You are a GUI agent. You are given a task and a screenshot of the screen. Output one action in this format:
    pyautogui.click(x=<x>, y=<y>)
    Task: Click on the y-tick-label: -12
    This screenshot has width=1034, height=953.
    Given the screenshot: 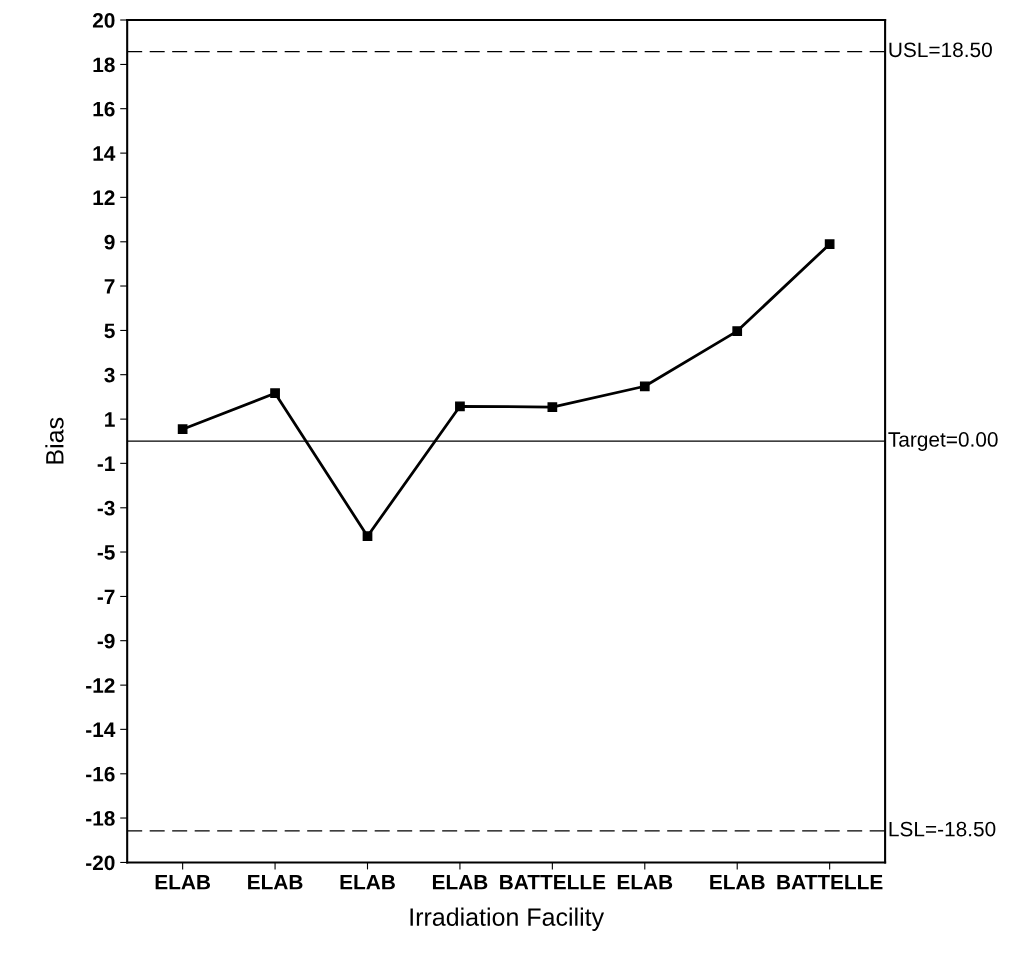 What is the action you would take?
    pyautogui.click(x=100, y=685)
    